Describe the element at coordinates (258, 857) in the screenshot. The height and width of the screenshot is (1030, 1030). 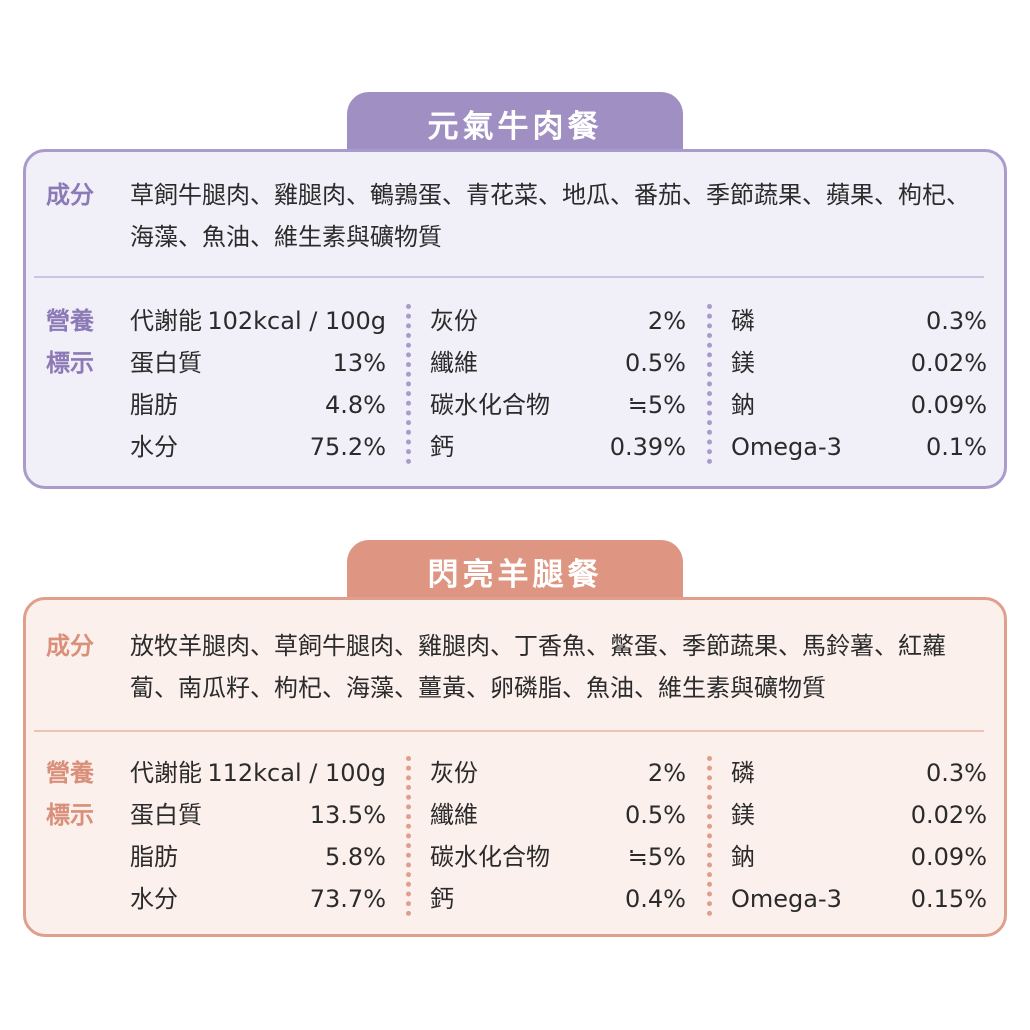
I see `nutrition-row: 脂肪 5.8%` at that location.